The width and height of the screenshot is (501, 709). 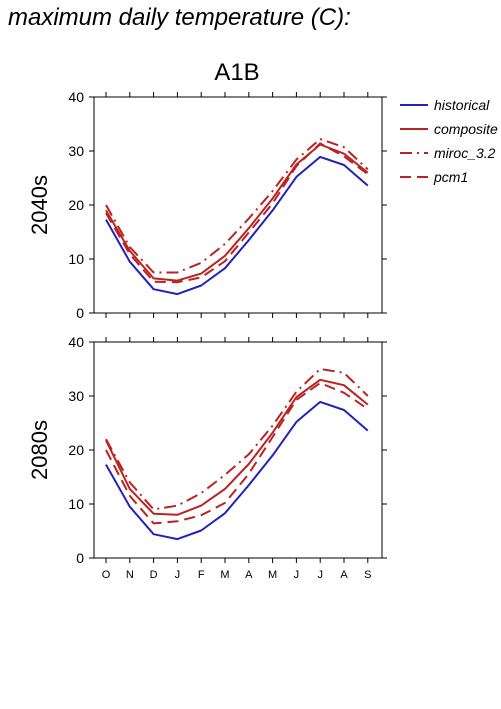 What do you see at coordinates (236, 72) in the screenshot?
I see `scenario-title: A1B` at bounding box center [236, 72].